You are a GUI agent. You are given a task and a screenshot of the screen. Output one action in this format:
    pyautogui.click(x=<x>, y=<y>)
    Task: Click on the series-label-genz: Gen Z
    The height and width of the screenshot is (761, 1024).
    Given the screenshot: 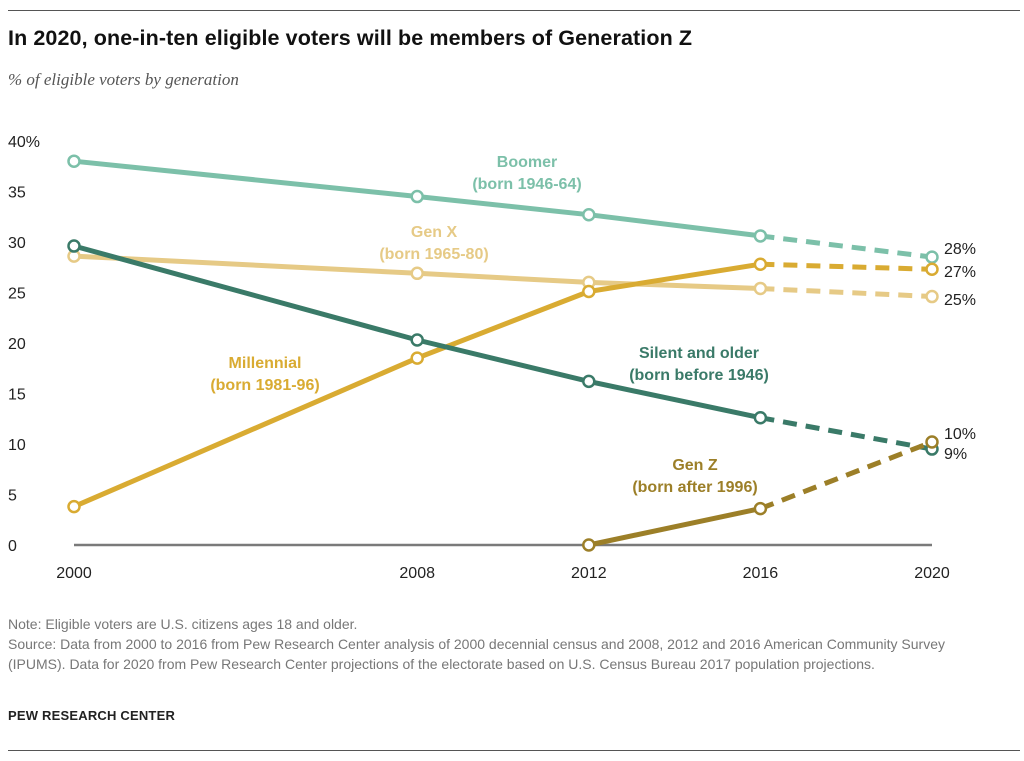 What is the action you would take?
    pyautogui.click(x=695, y=465)
    